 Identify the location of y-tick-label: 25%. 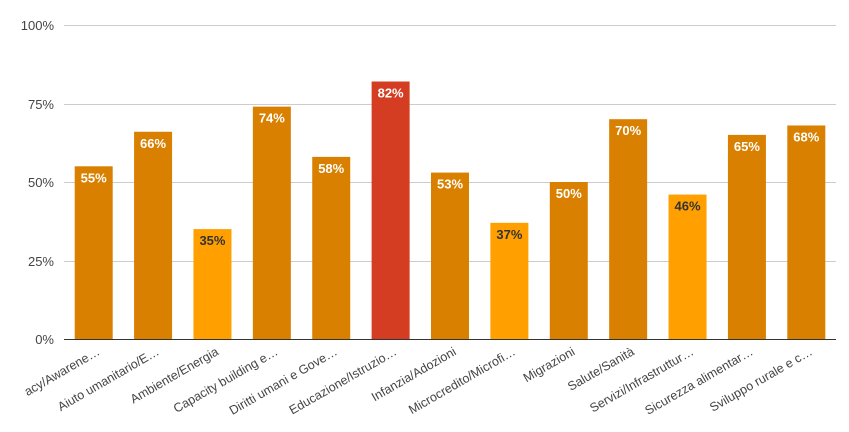
(41, 261).